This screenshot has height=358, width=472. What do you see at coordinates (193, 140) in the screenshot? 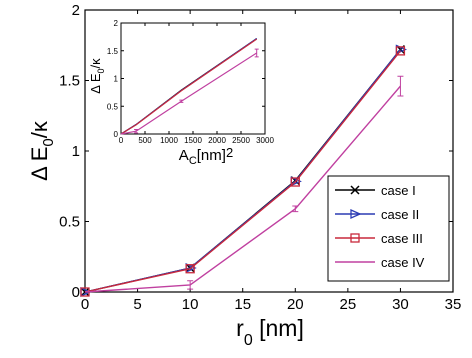
I see `inset-x-tick-label: 1500` at bounding box center [193, 140].